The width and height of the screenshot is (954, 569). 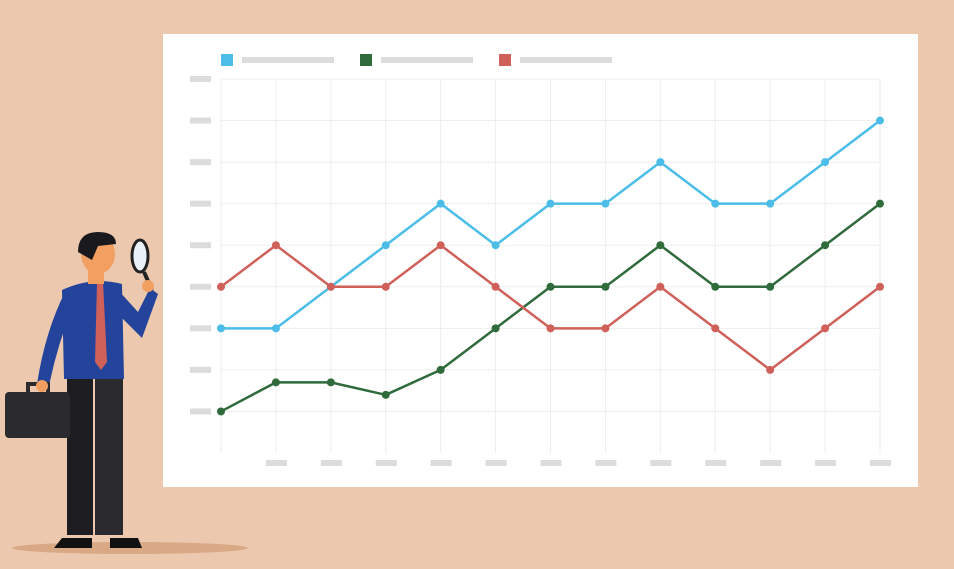 I want to click on shoes, so click(x=98, y=543).